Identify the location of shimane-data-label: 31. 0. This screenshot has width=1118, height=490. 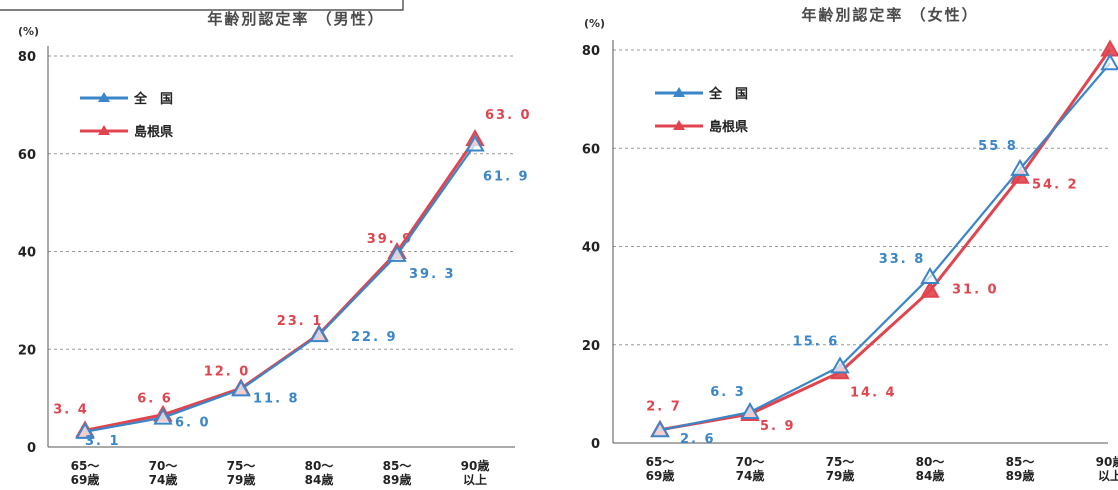
(975, 290).